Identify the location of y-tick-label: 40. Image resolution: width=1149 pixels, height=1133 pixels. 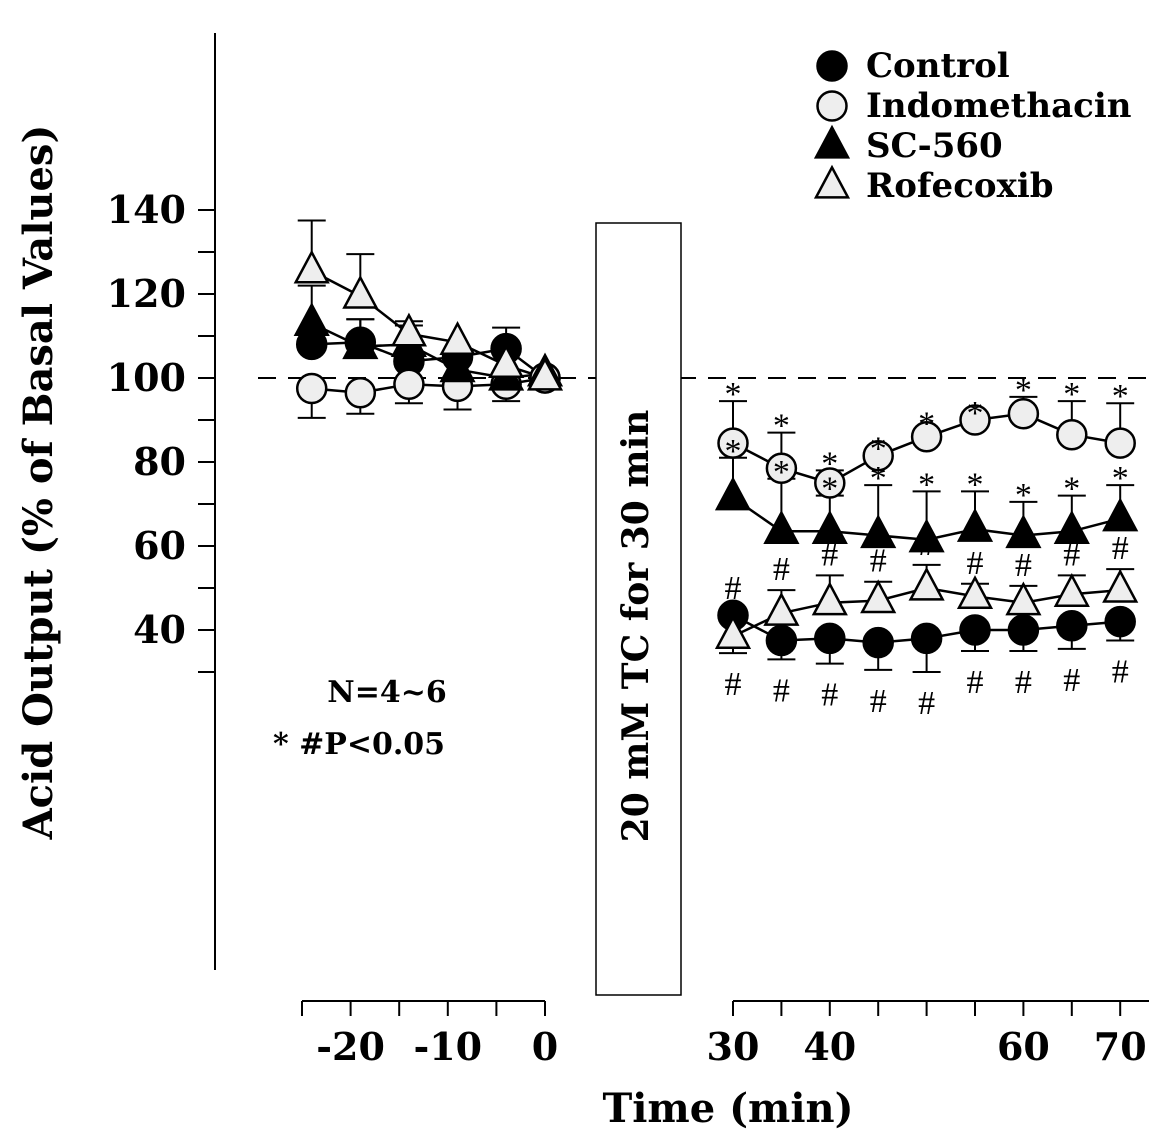
(159, 629).